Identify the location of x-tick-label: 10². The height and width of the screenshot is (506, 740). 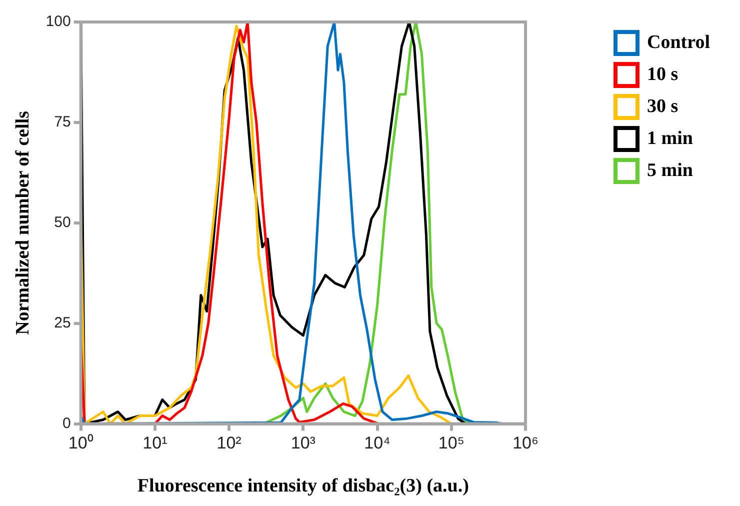
(229, 443).